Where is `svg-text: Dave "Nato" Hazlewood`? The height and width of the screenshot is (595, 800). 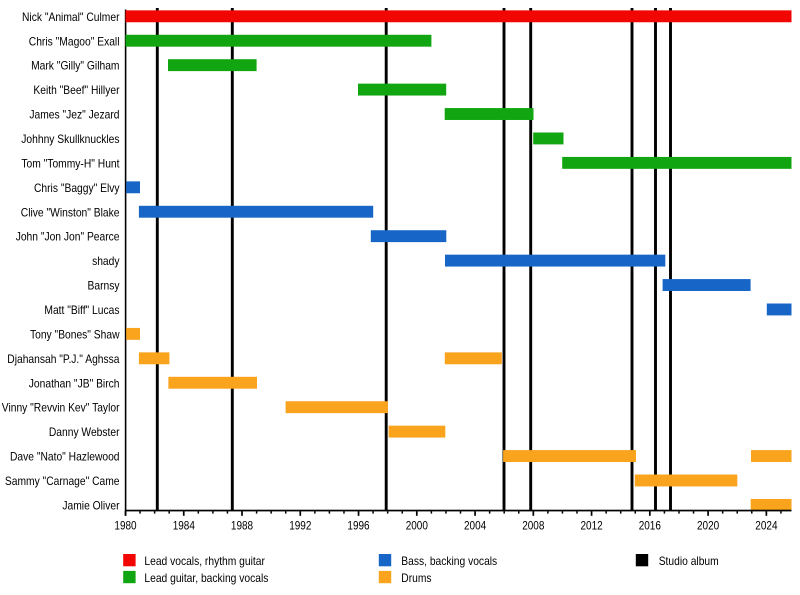
svg-text: Dave "Nato" Hazlewood is located at coordinates (65, 457).